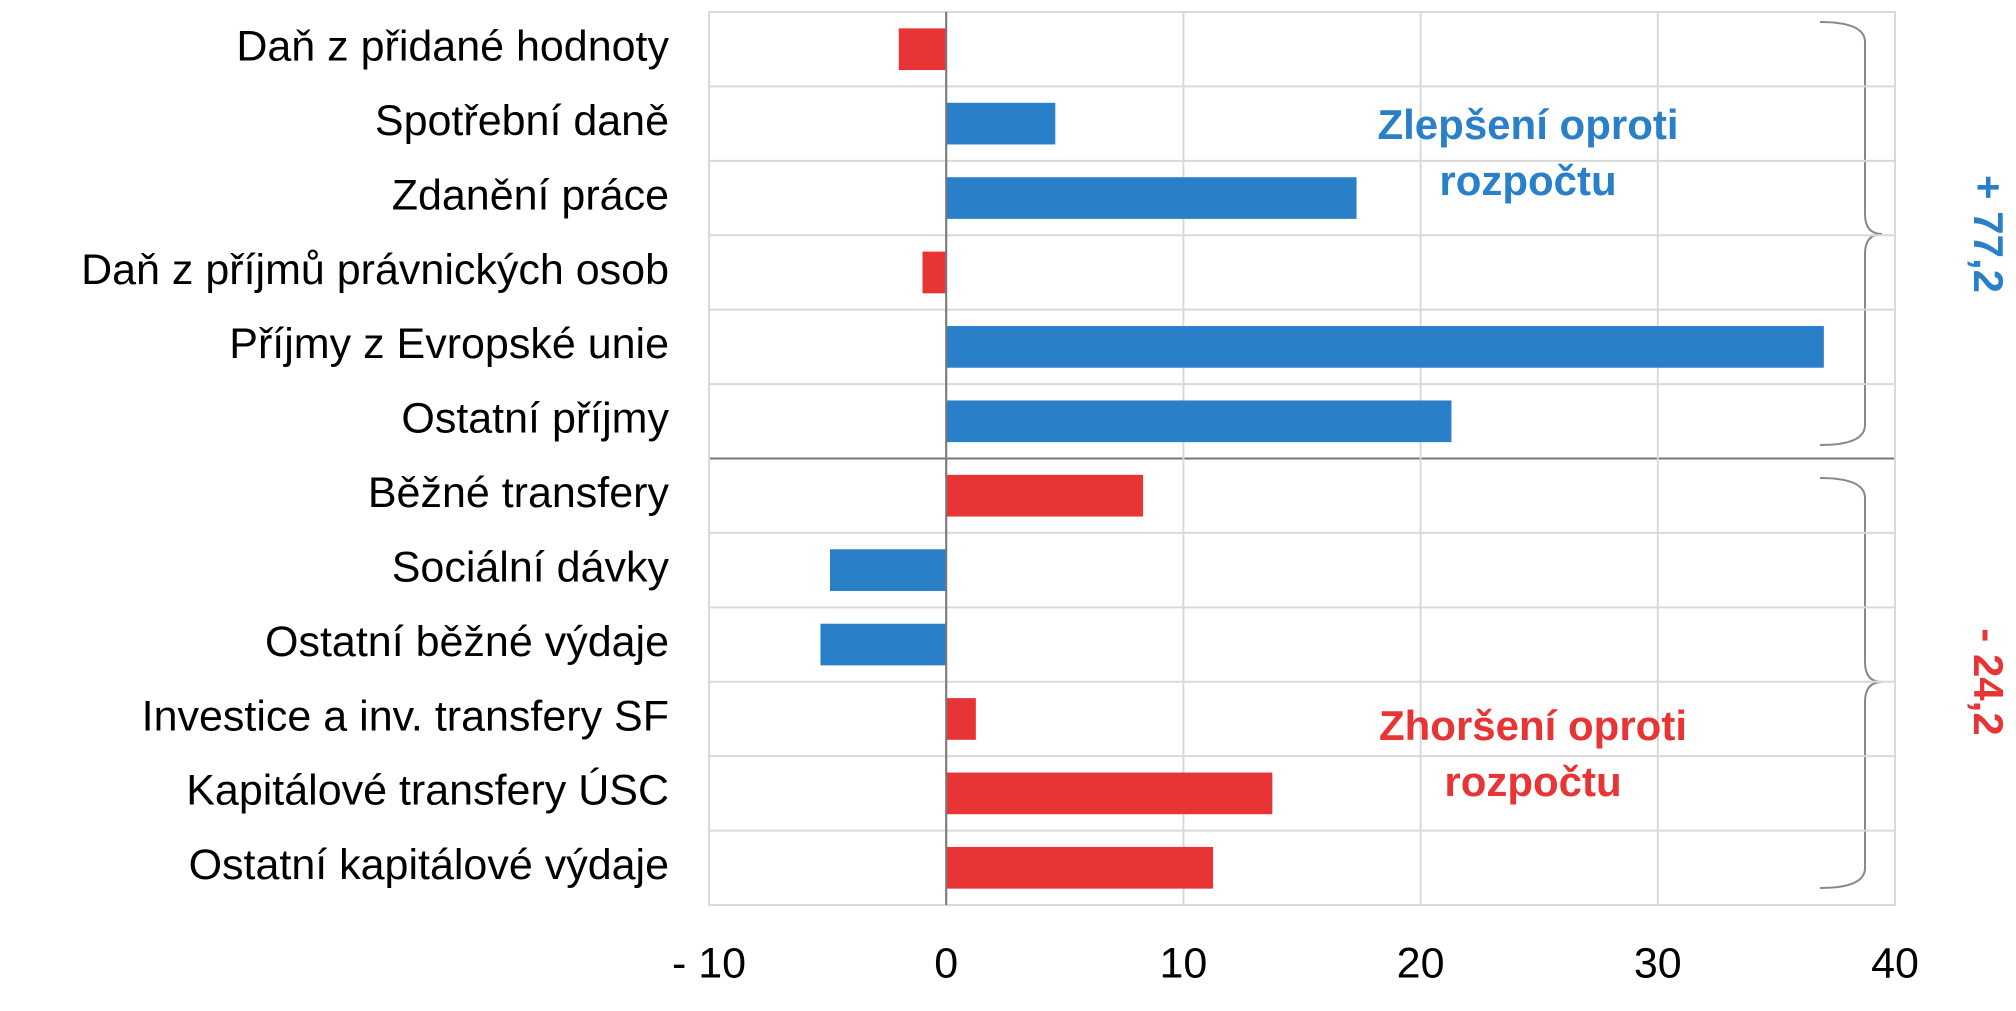 The width and height of the screenshot is (2016, 1011). What do you see at coordinates (1895, 963) in the screenshot?
I see `x-tick-label: 40` at bounding box center [1895, 963].